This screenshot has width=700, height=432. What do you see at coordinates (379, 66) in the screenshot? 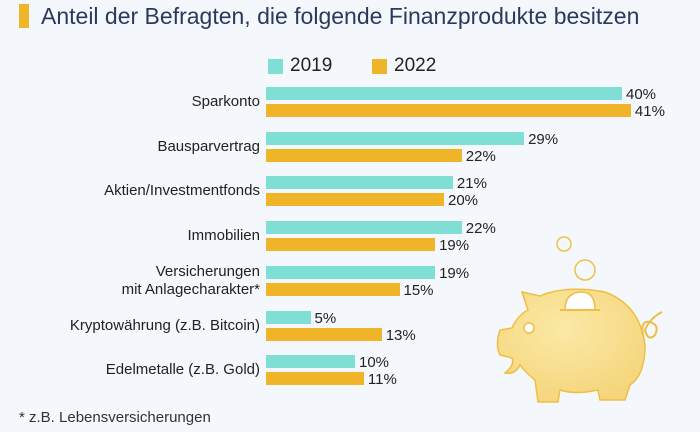
I see `legend-swatch-2022` at bounding box center [379, 66].